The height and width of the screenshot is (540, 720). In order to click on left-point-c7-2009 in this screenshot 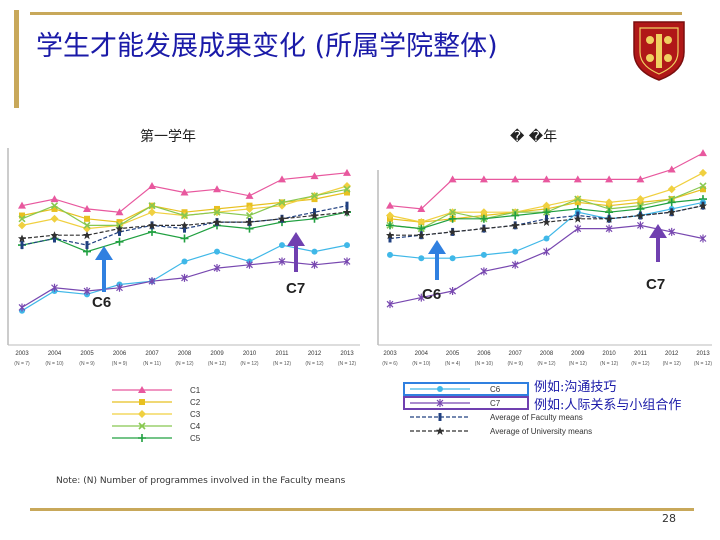, I will do `click(217, 268)`.